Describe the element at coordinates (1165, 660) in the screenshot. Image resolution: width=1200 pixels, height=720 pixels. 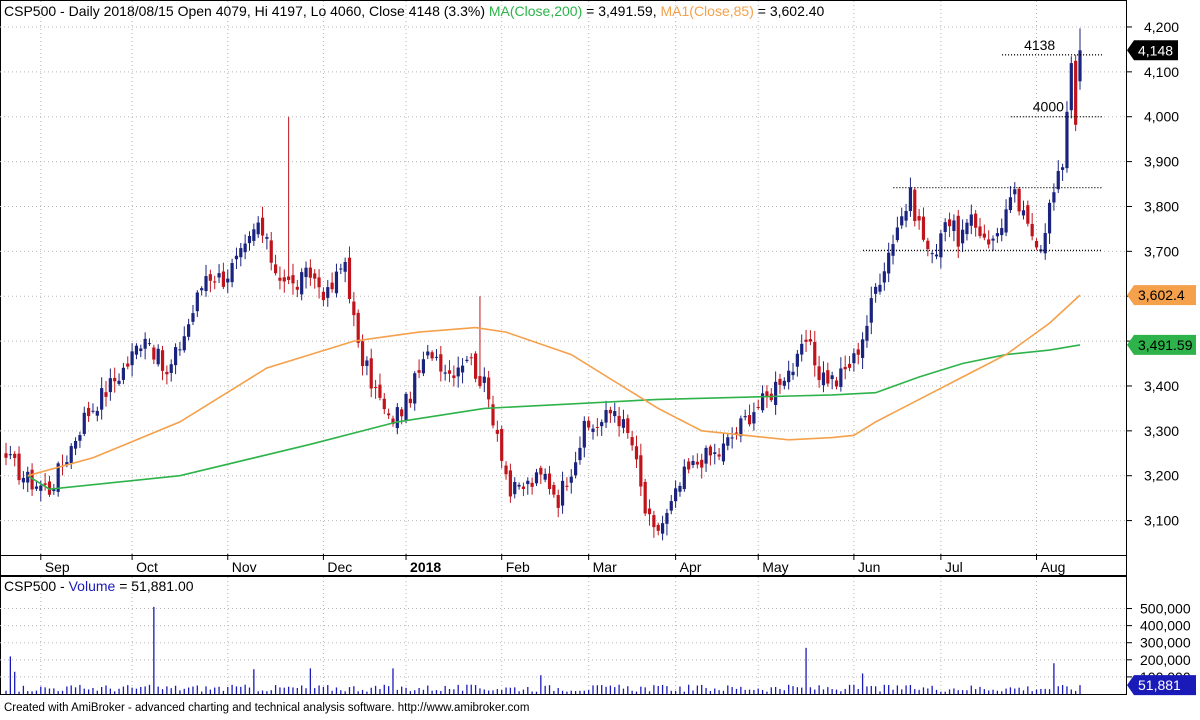
I see `volume-tick-label: 200,000` at that location.